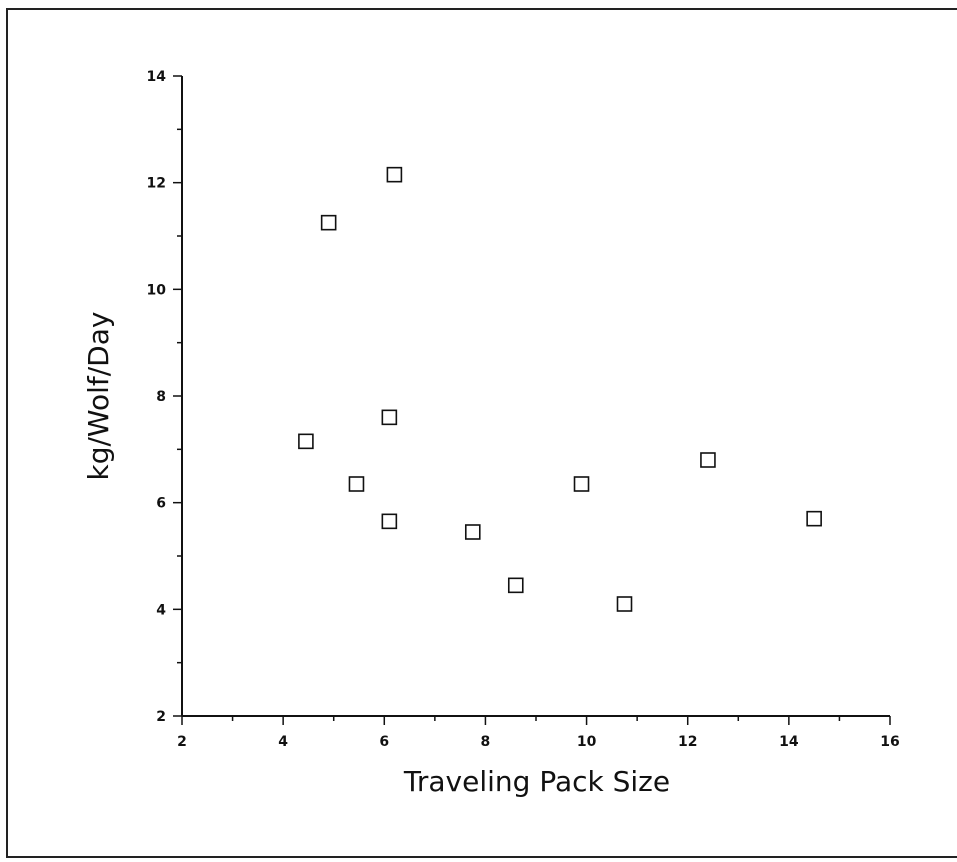 The width and height of the screenshot is (957, 862). What do you see at coordinates (157, 290) in the screenshot?
I see `y-tick-label: 10` at bounding box center [157, 290].